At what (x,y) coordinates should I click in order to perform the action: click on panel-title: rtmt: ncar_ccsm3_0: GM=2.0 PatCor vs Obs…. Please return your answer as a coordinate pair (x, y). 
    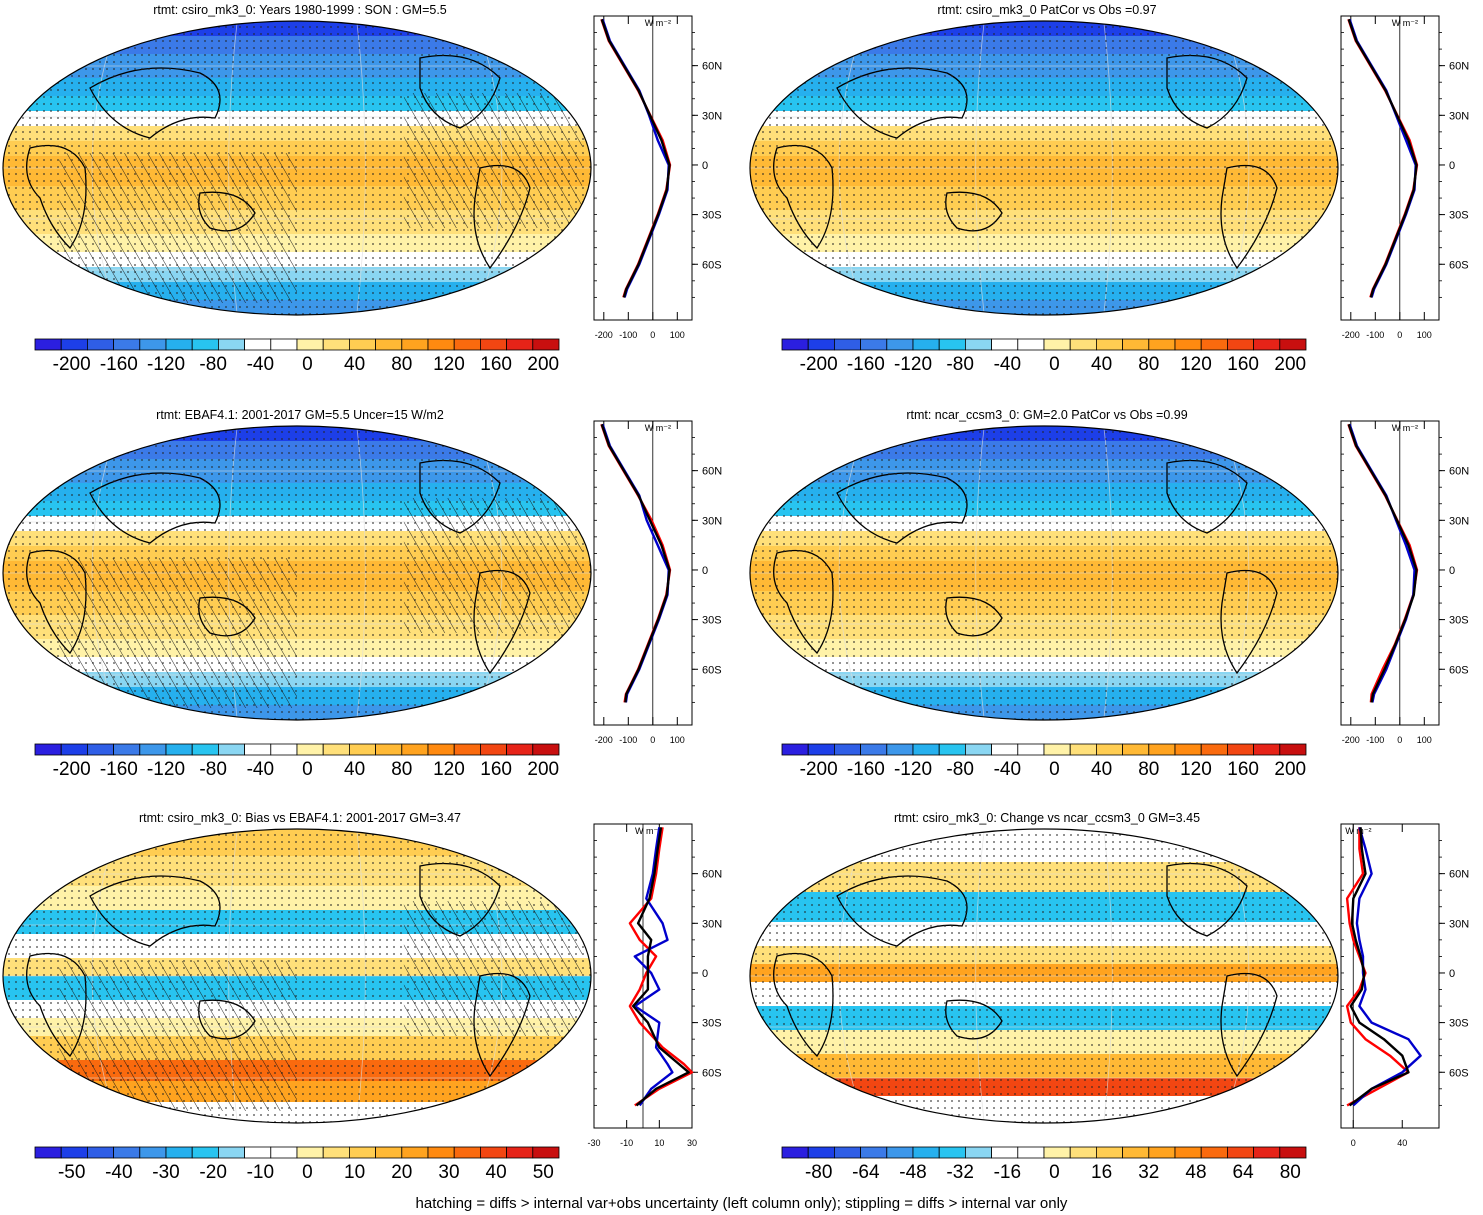
    Looking at the image, I should click on (1047, 415).